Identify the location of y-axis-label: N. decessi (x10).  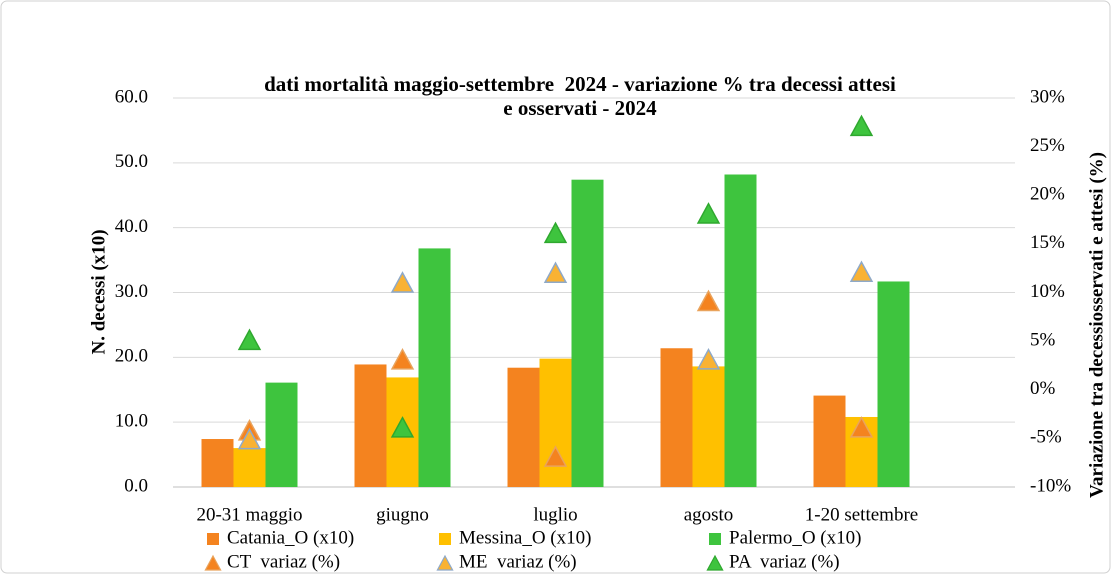
(98, 291).